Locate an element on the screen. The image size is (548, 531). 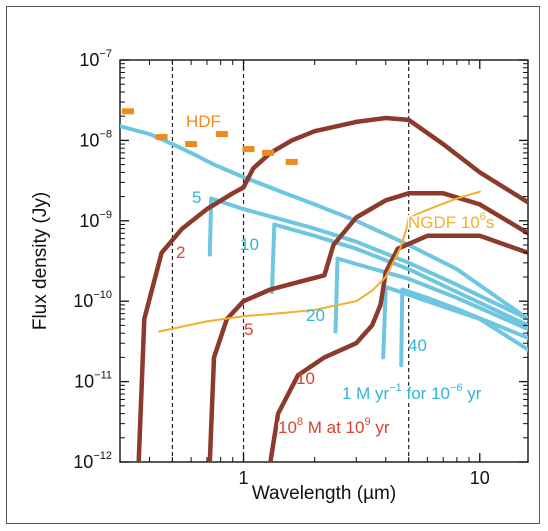
old-redshift-label: 2 is located at coordinates (180, 252).